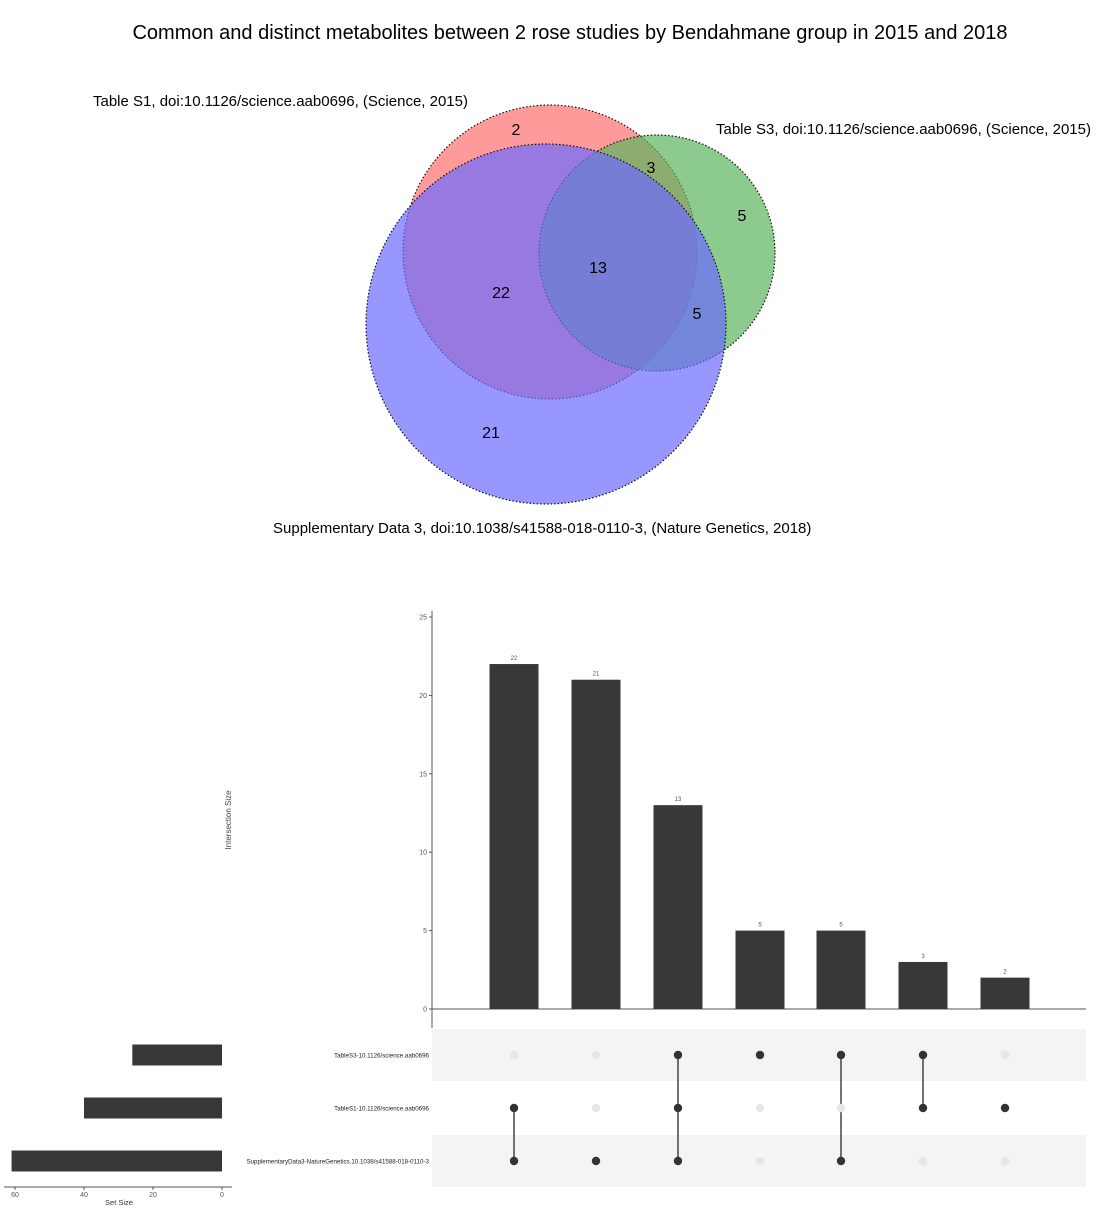 The width and height of the screenshot is (1114, 1212). I want to click on venn-region-count: 3, so click(651, 168).